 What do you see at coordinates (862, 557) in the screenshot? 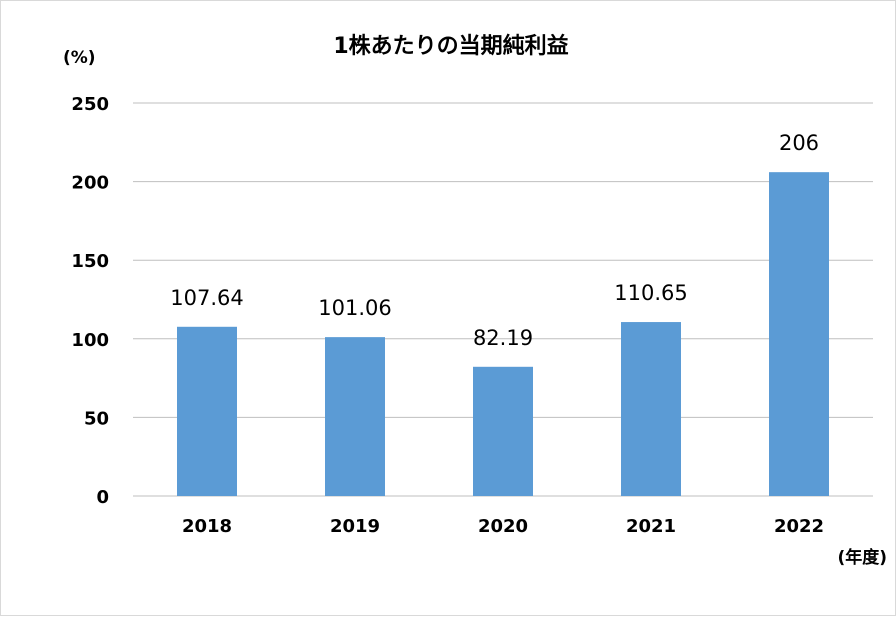
I see `x-axis-unit: (年度)` at bounding box center [862, 557].